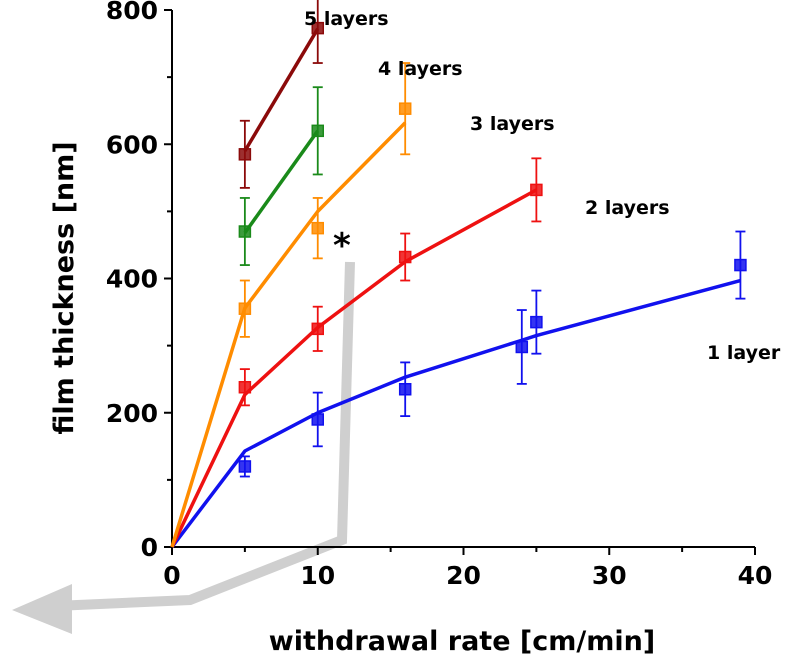 The image size is (803, 660). Describe the element at coordinates (132, 279) in the screenshot. I see `y-tick-label: 400` at that location.